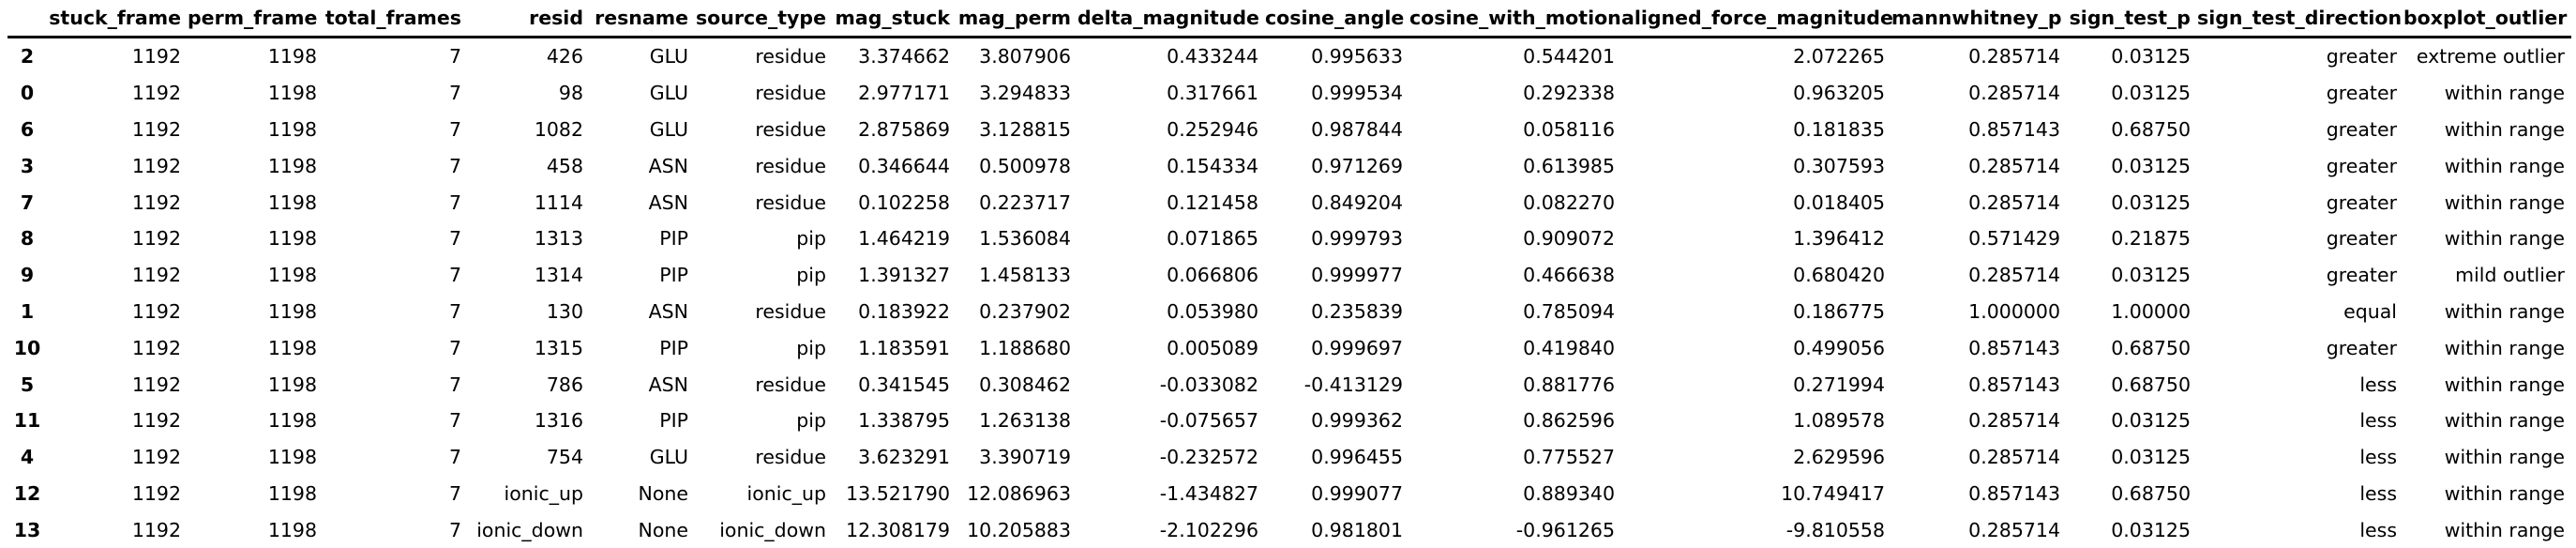 This screenshot has width=2576, height=548. Describe the element at coordinates (1171, 457) in the screenshot. I see `cell-delta-magnitude: -0.232572` at that location.